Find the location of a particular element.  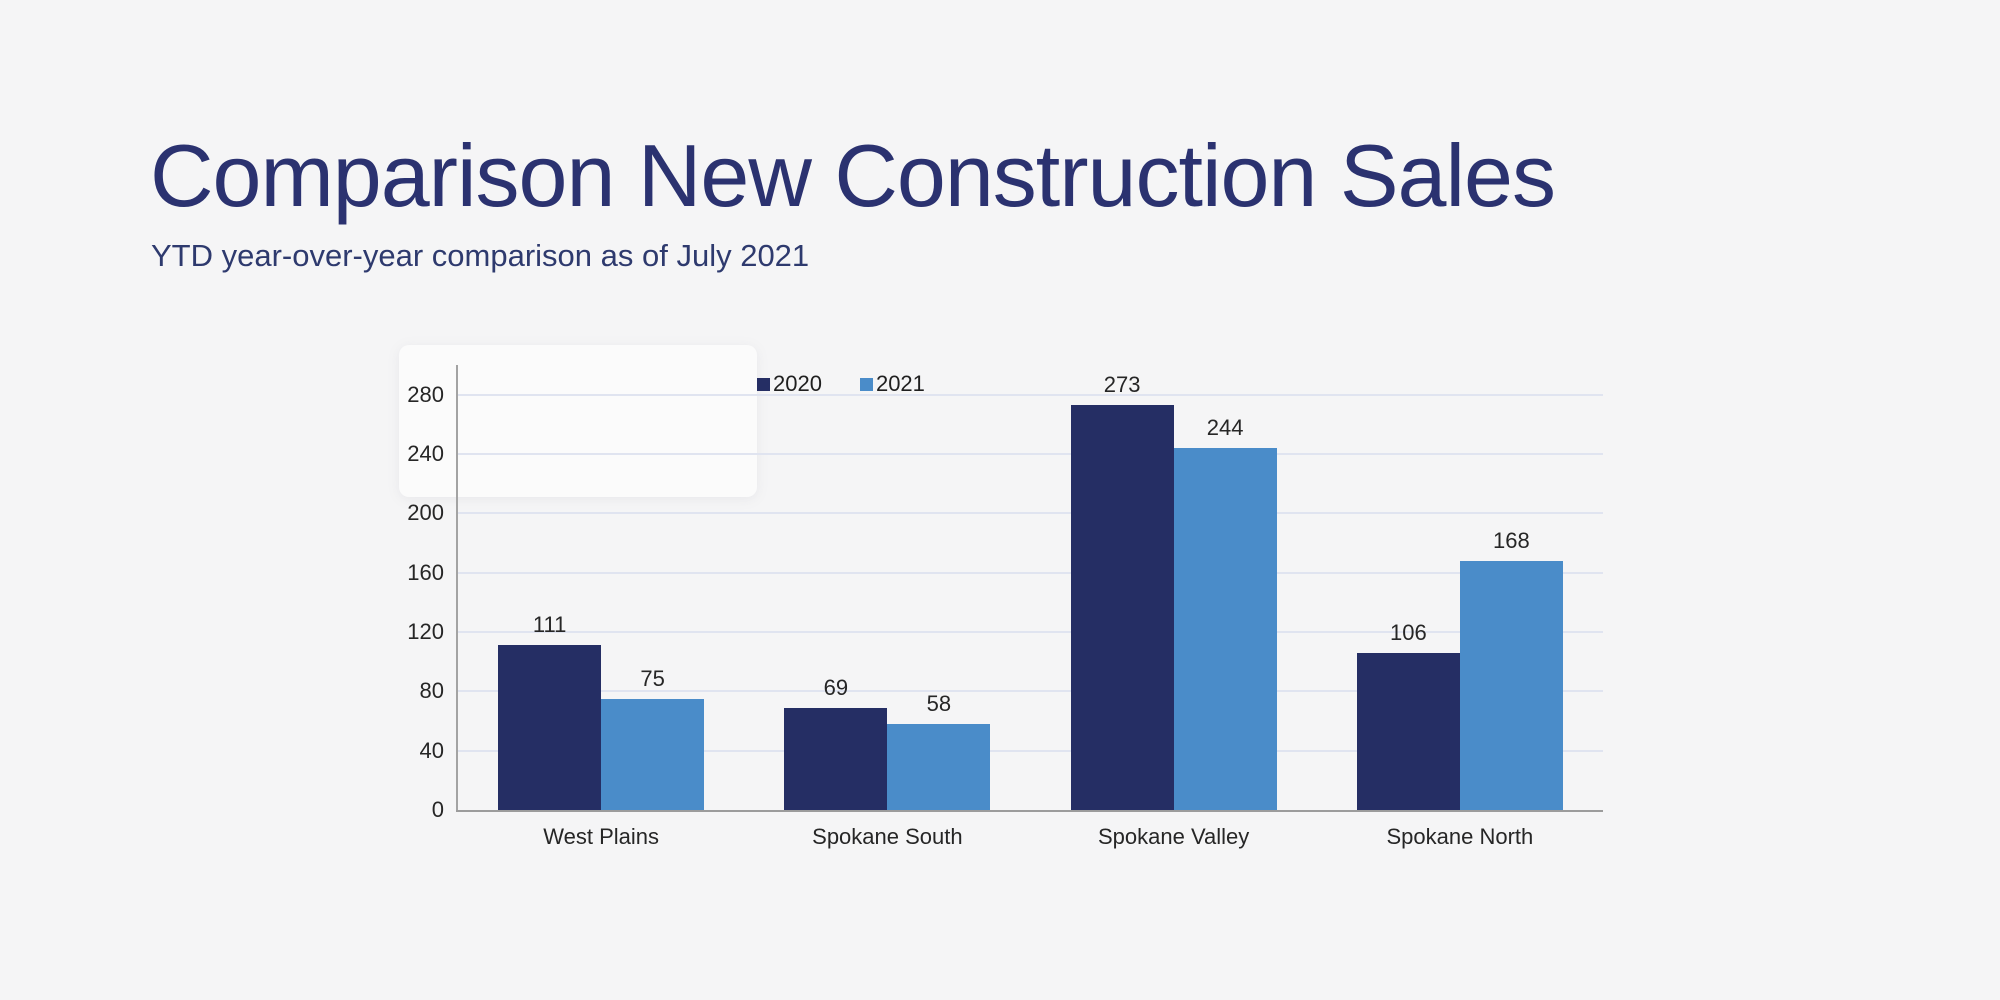

bar-2021-spokane-north is located at coordinates (1511, 685).